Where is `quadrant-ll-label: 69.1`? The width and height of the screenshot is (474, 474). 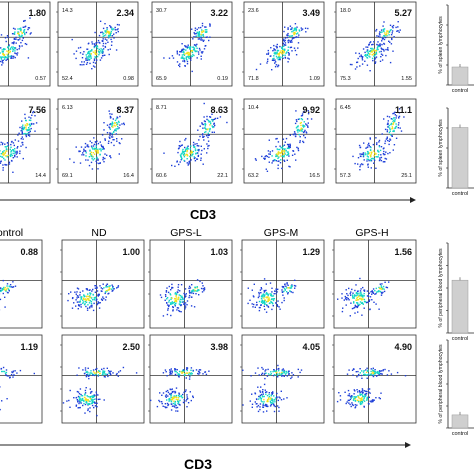 quadrant-ll-label: 69.1 is located at coordinates (67, 176).